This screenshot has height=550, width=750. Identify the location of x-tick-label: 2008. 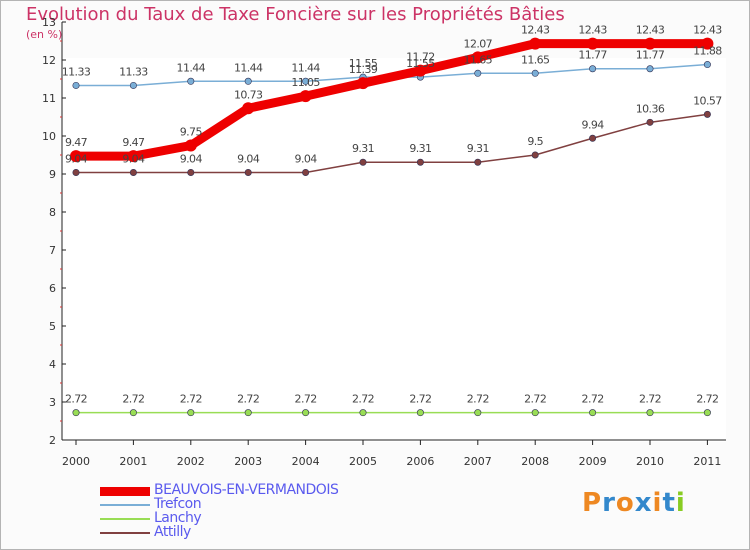
(535, 461).